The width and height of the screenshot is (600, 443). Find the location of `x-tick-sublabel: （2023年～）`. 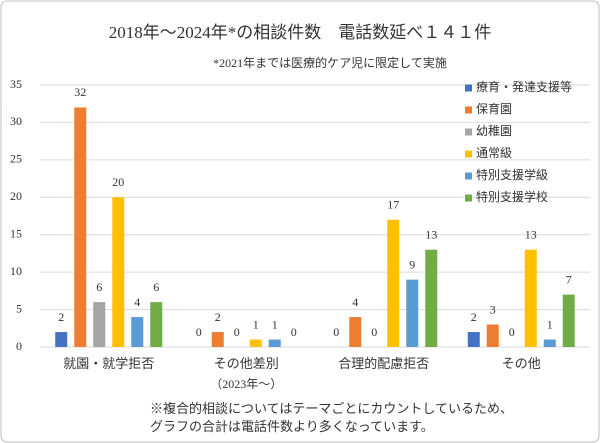

x-tick-sublabel: （2023年～） is located at coordinates (246, 384).